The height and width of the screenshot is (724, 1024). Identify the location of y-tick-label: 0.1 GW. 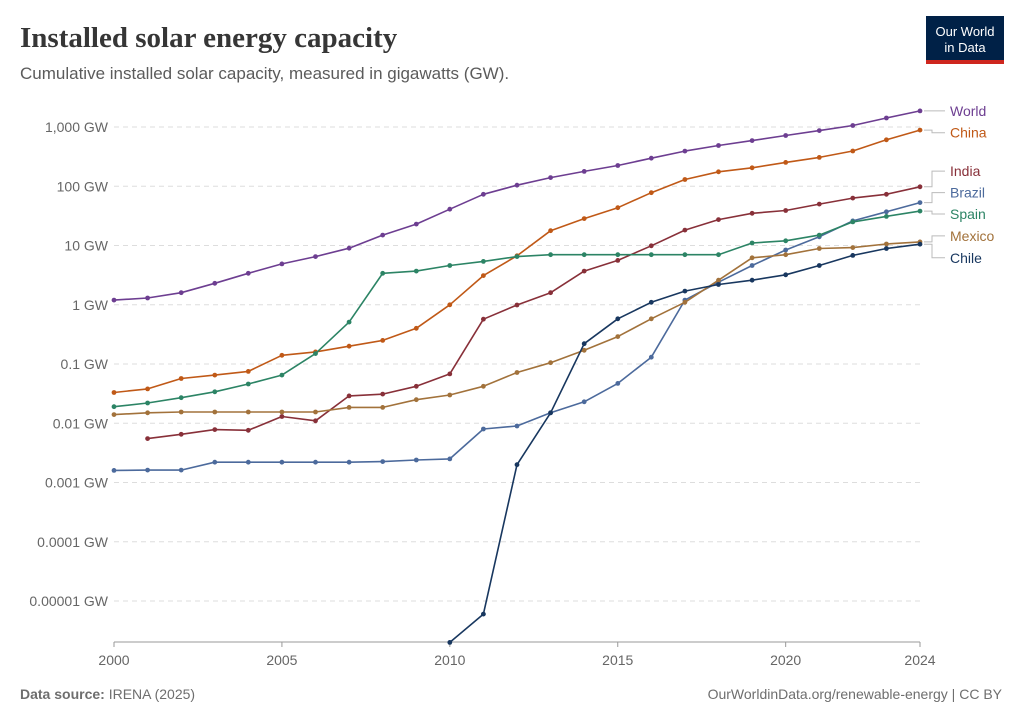
(85, 364).